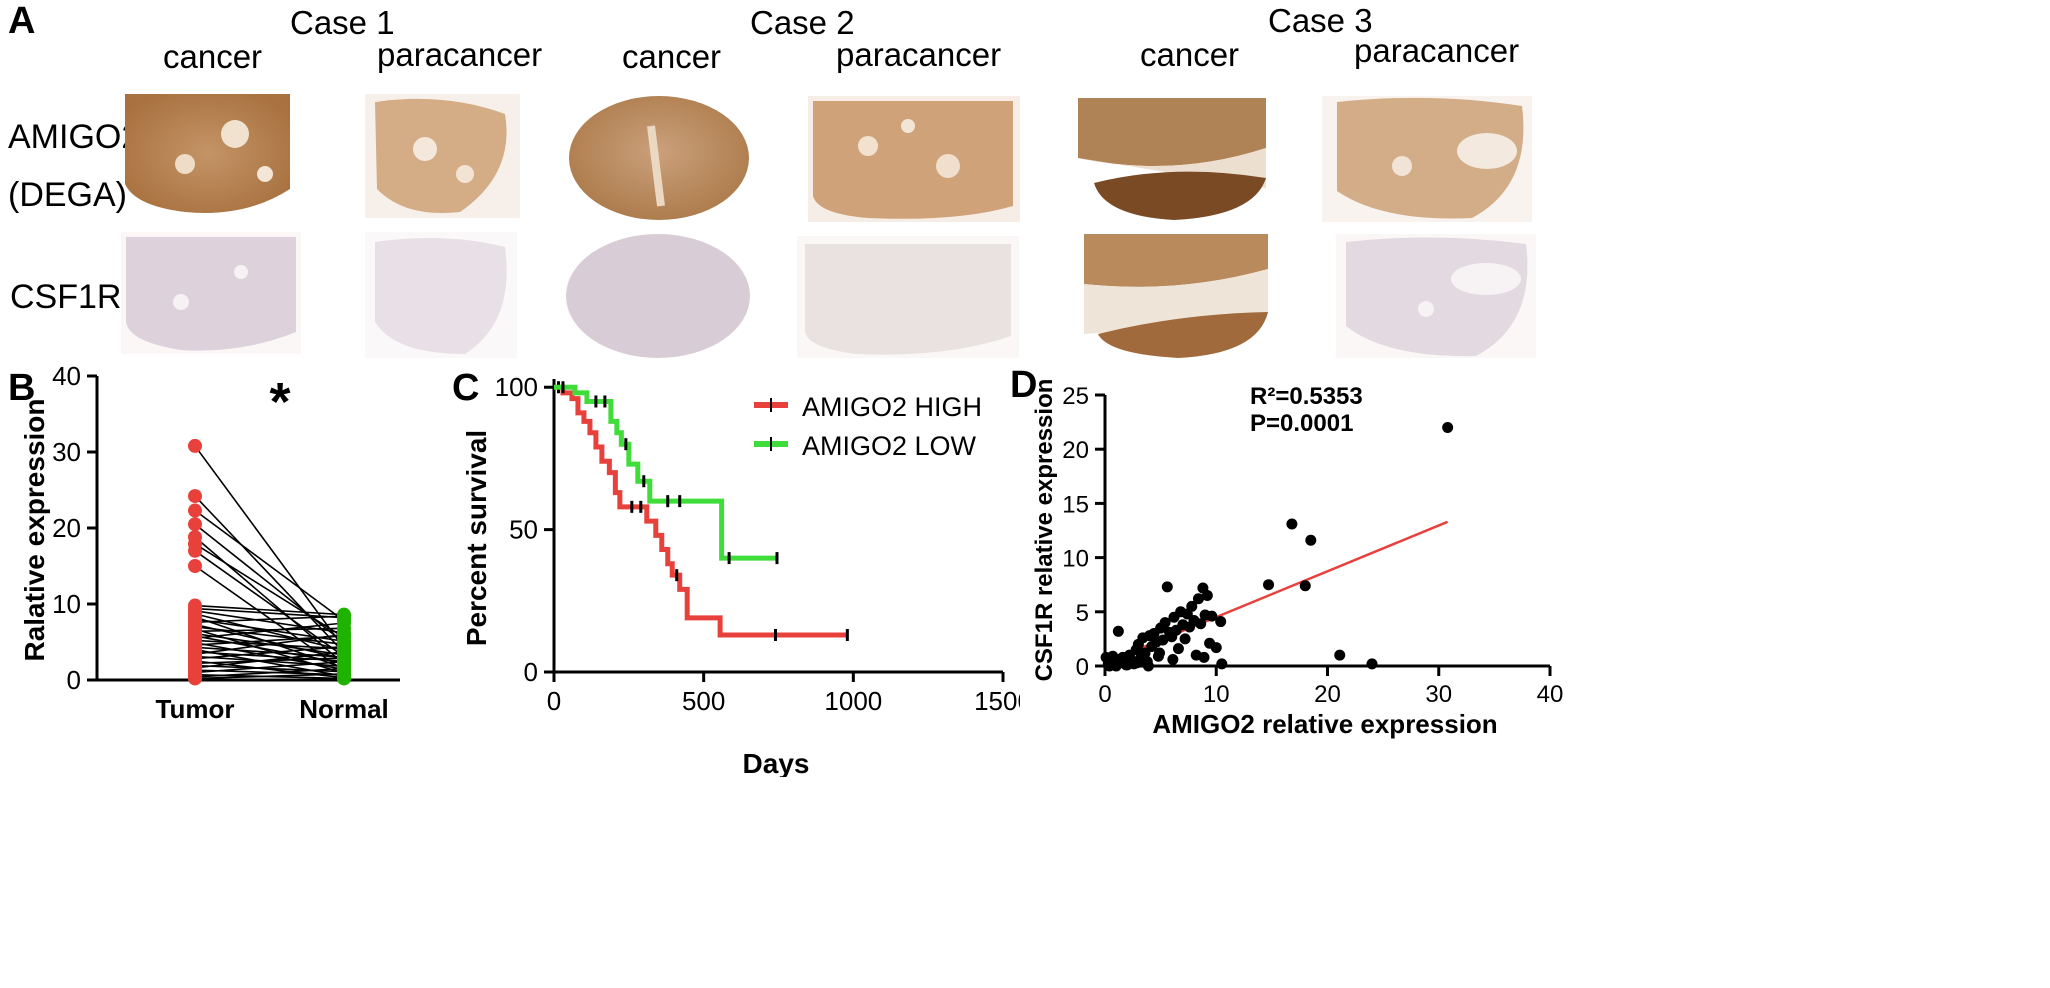 The width and height of the screenshot is (2050, 988). Describe the element at coordinates (1320, 20) in the screenshot. I see `case-3-heading: Case 3` at that location.